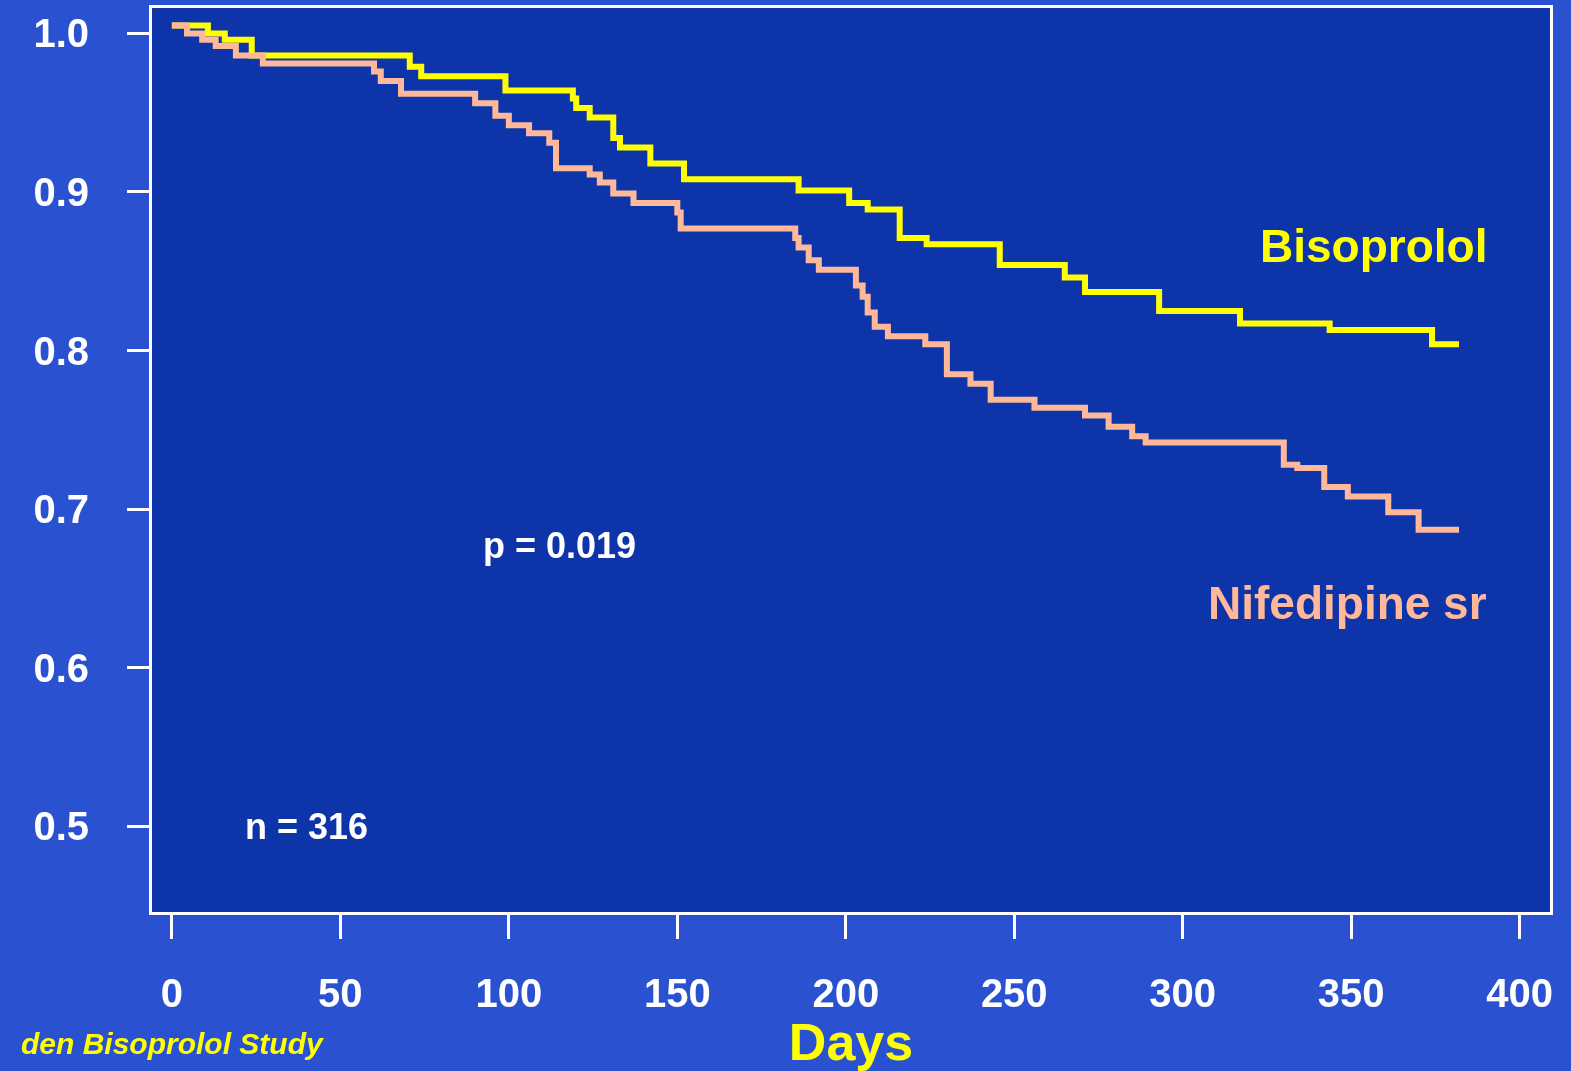 This screenshot has height=1071, width=1571. Describe the element at coordinates (677, 993) in the screenshot. I see `x-tick-label: 150` at that location.